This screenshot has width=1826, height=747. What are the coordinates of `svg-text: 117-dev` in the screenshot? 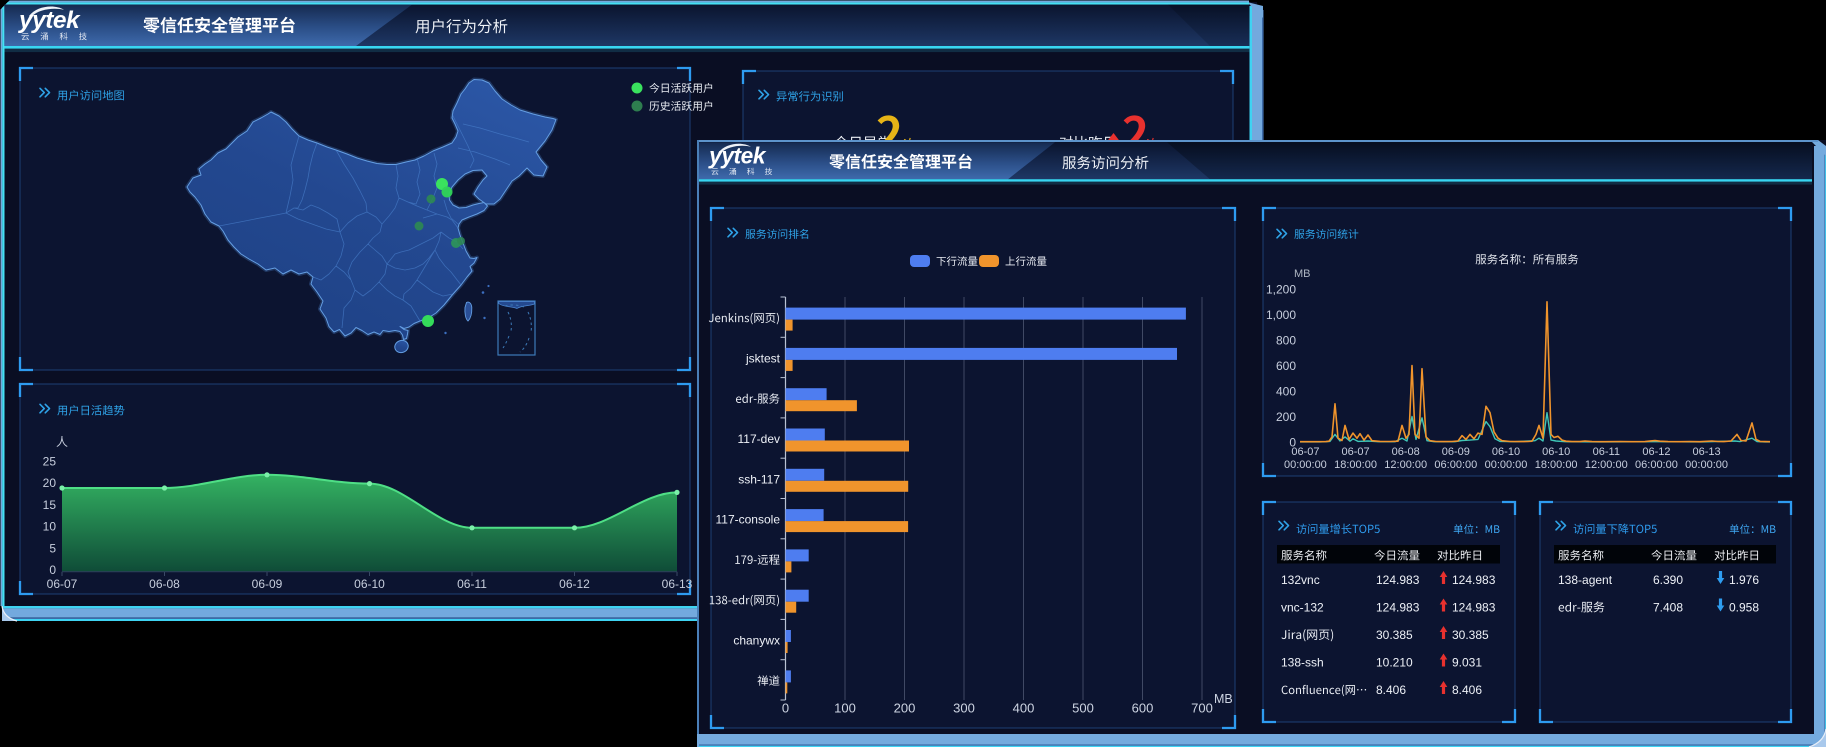 It's located at (759, 439).